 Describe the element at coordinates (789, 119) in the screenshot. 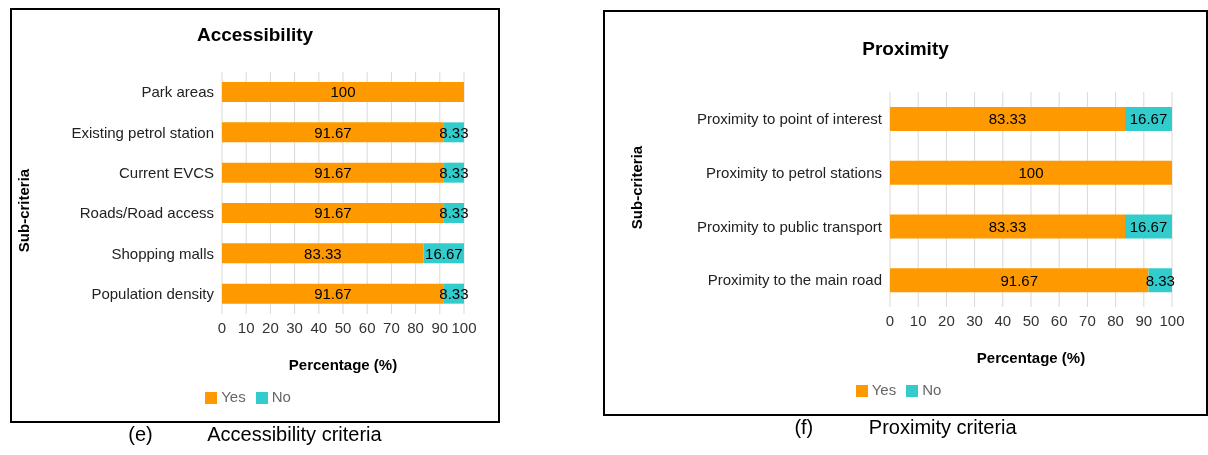

I see `y-tick-label: Proximity to point of interest` at that location.